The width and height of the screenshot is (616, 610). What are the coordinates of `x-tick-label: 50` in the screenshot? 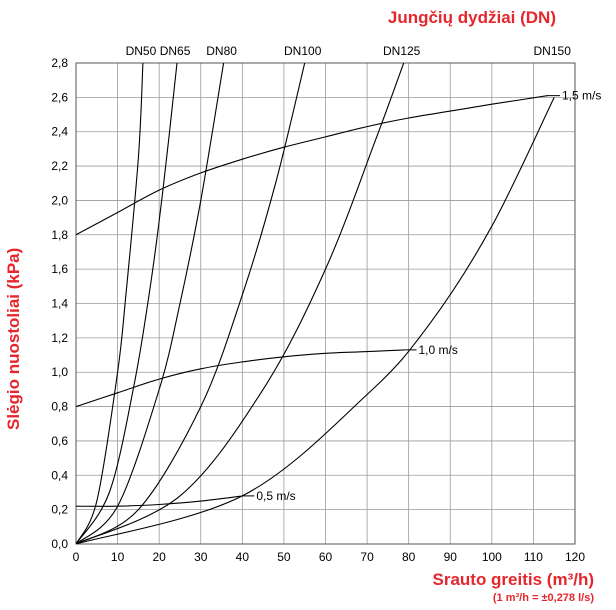 It's located at (284, 557).